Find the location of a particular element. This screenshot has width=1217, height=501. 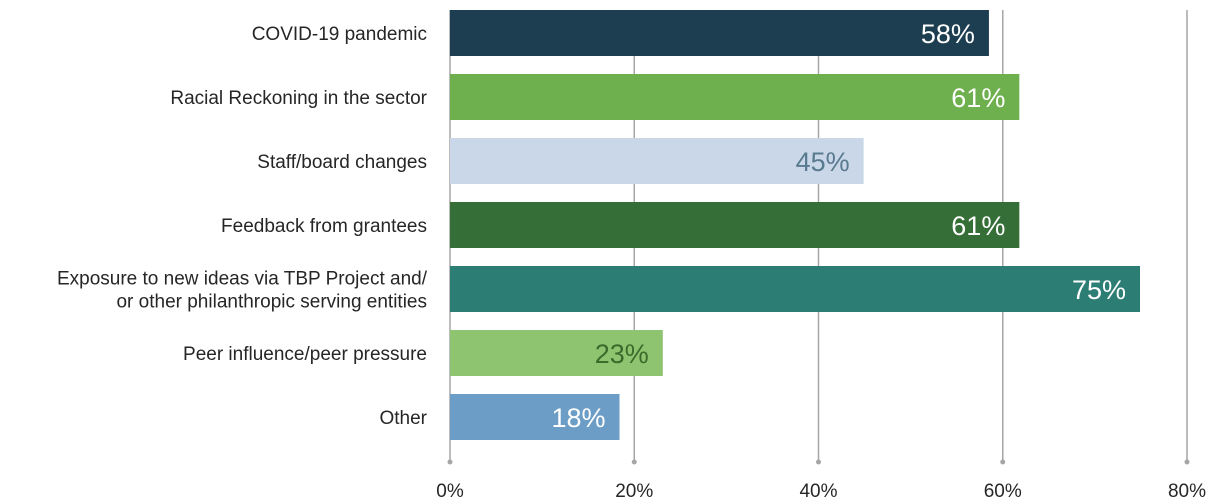

x-tick-label: 80% is located at coordinates (1187, 491).